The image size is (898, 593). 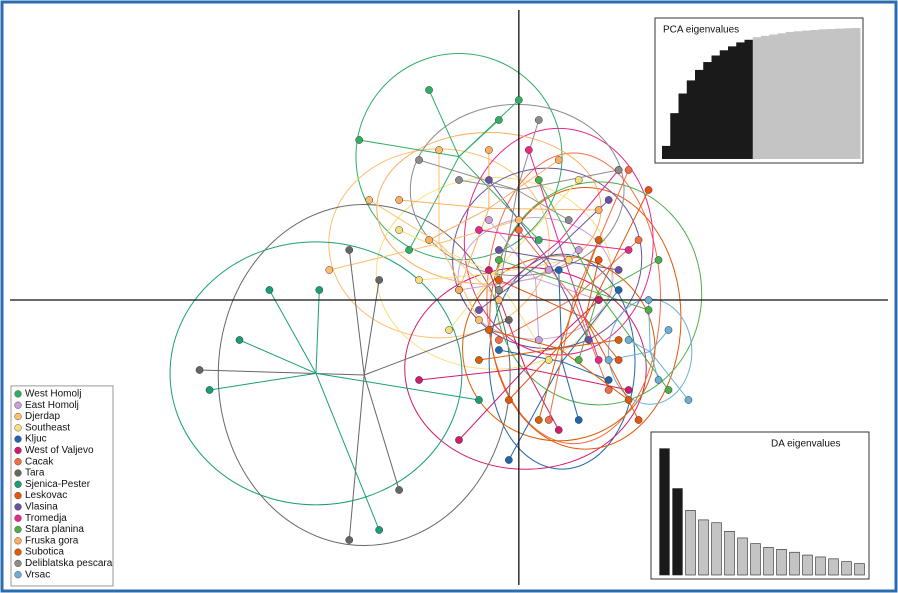 I want to click on legend-label: Tromedja, so click(x=46, y=518).